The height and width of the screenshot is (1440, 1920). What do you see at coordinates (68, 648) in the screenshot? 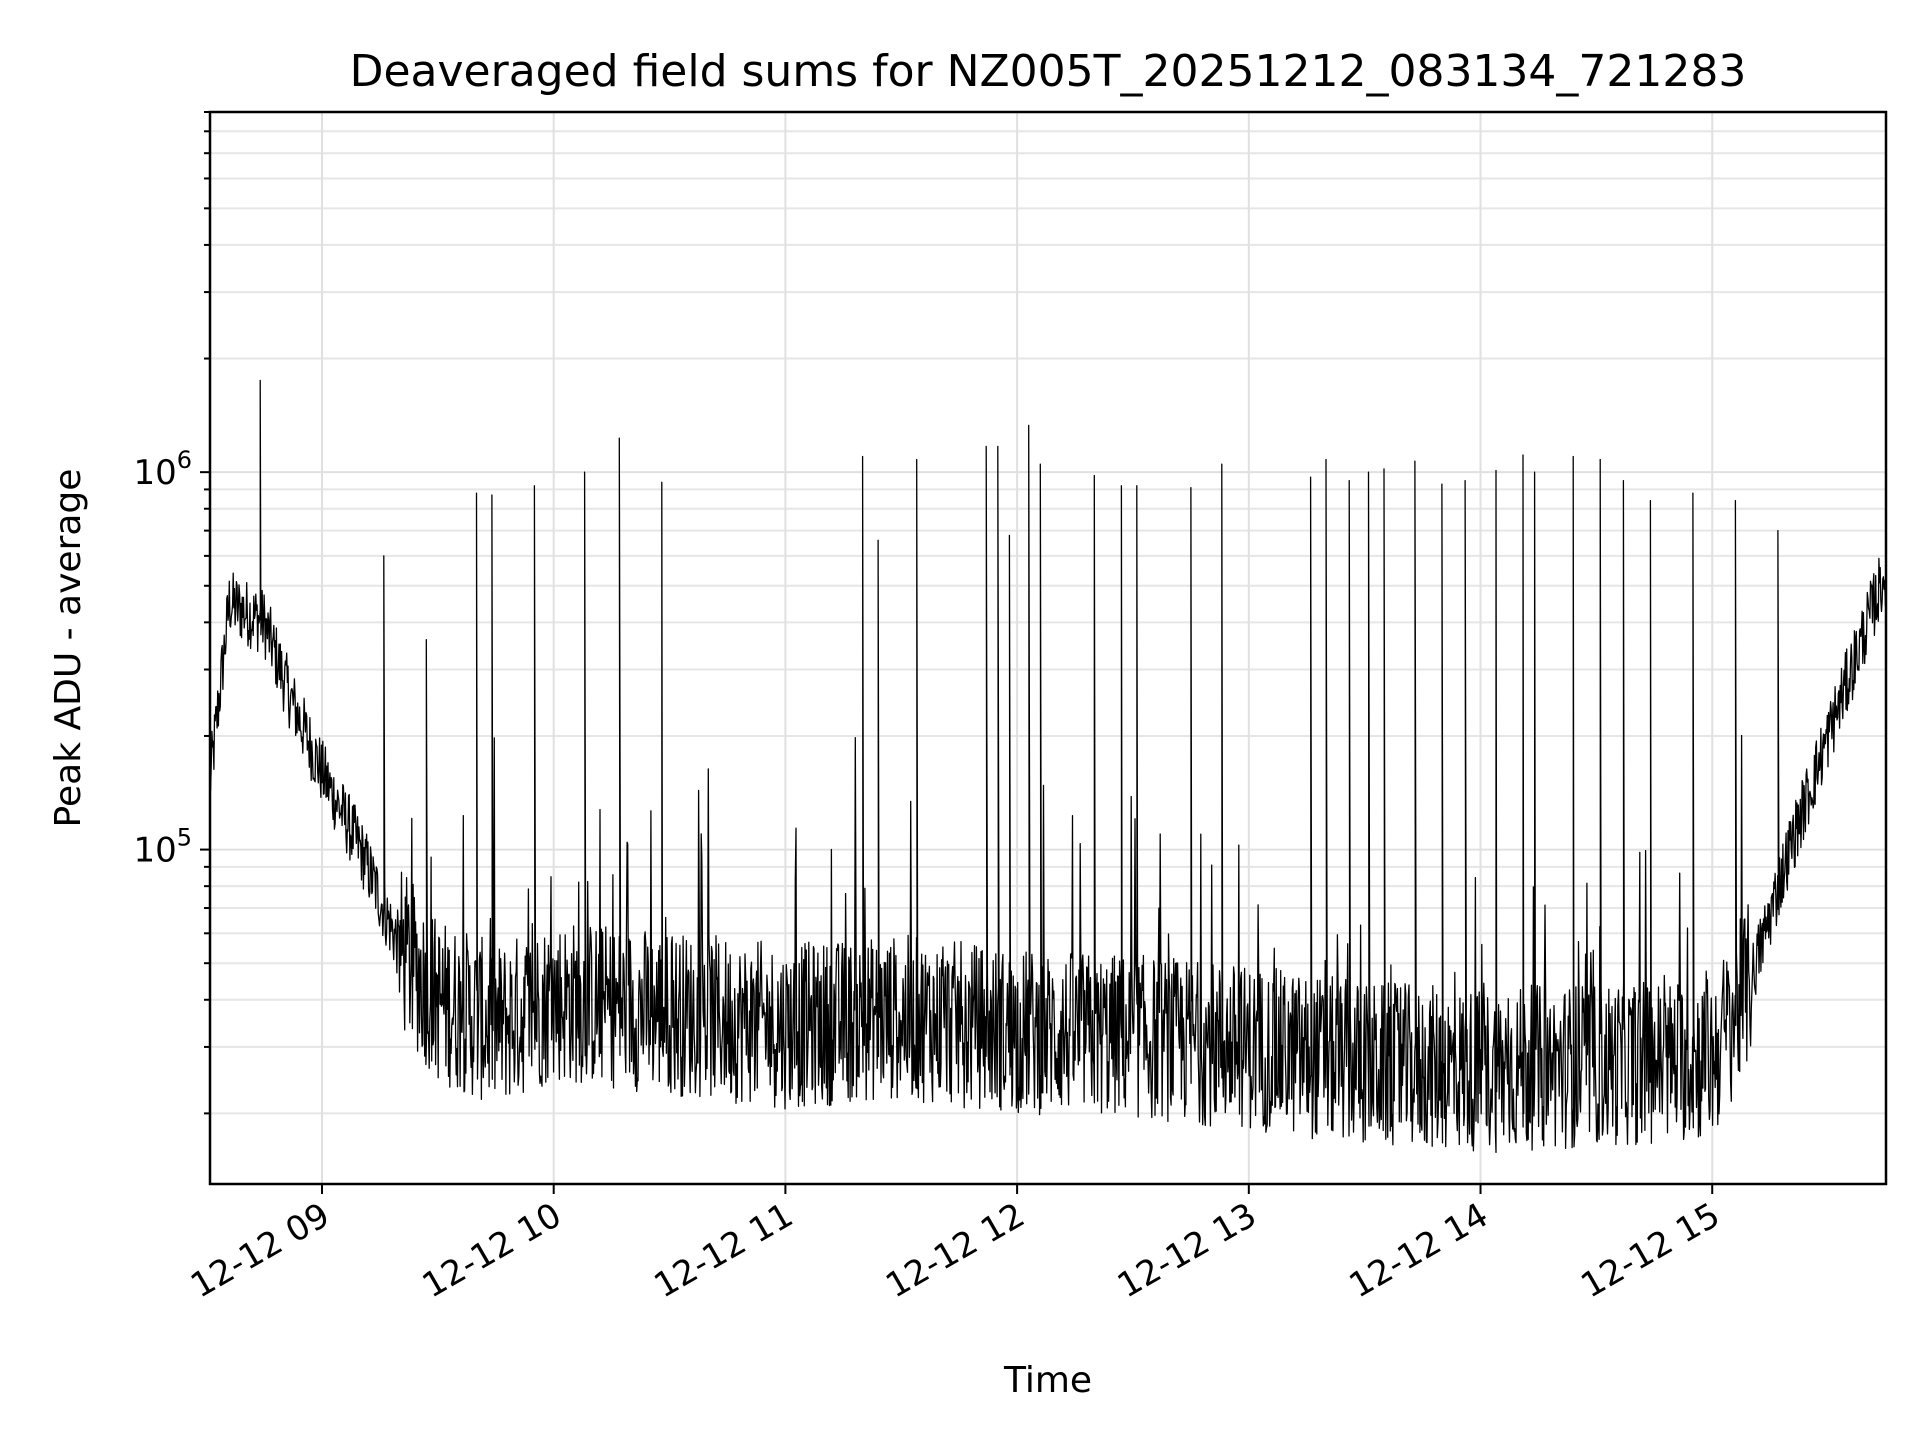
I see `y-axis-label: Peak ADU - average` at bounding box center [68, 648].